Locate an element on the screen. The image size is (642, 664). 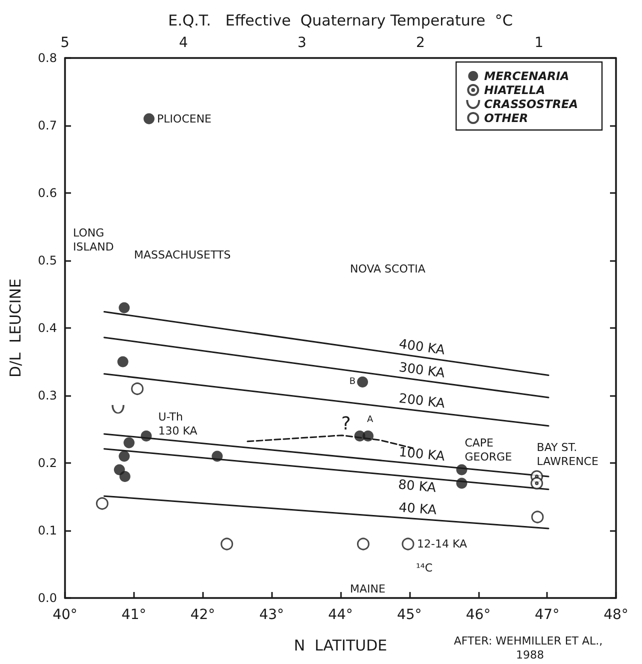
annotation: NOVA SCOTIA is located at coordinates (388, 269).